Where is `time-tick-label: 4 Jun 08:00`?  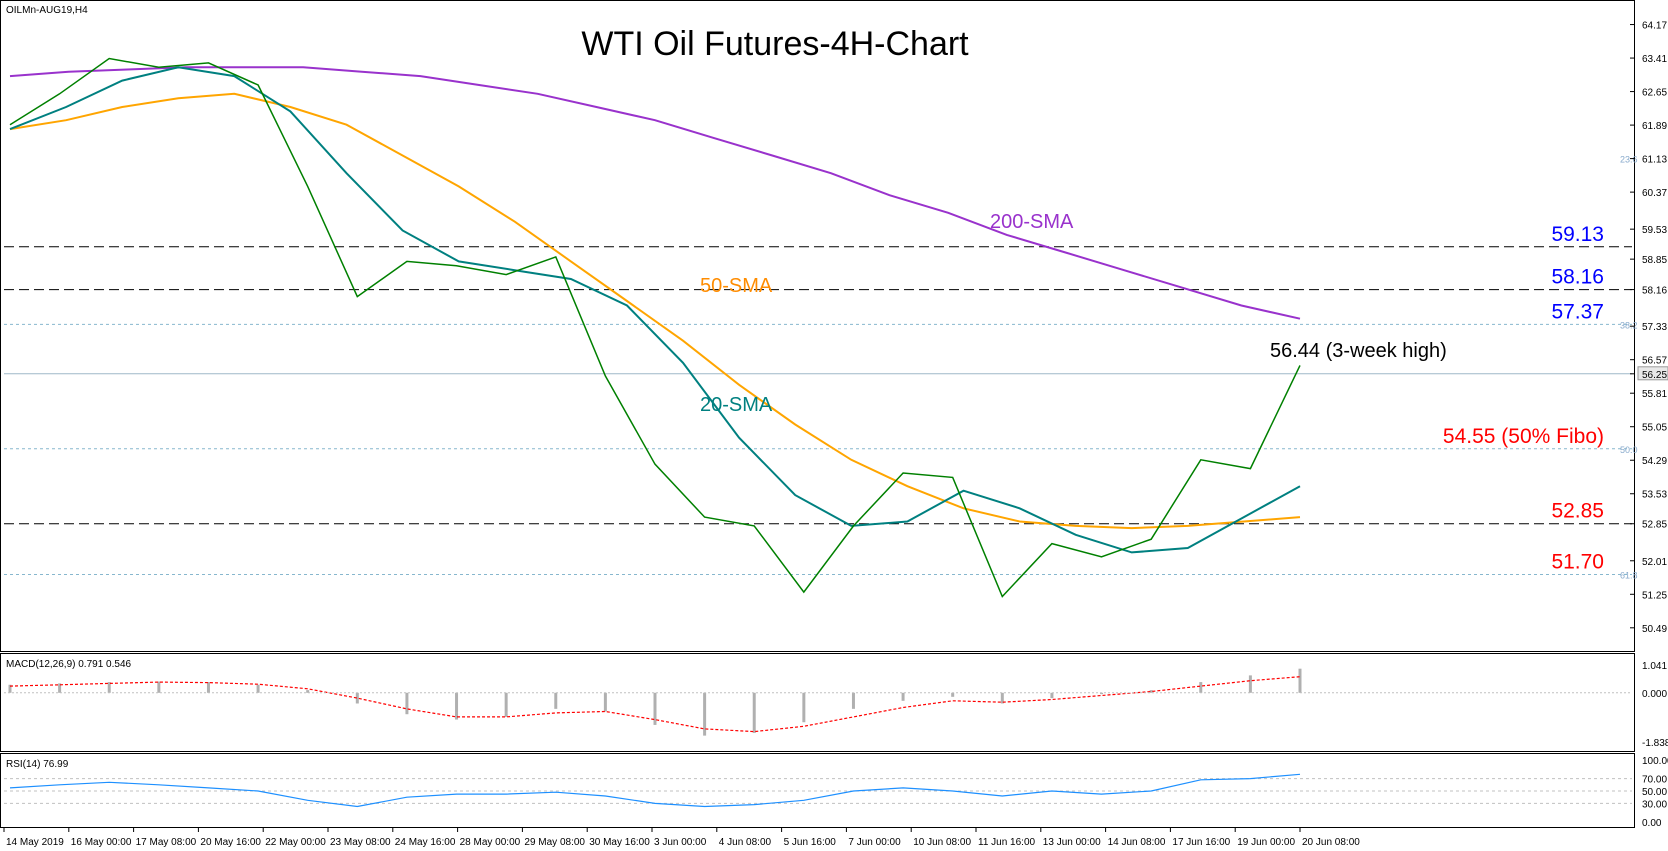
time-tick-label: 4 Jun 08:00 is located at coordinates (745, 842).